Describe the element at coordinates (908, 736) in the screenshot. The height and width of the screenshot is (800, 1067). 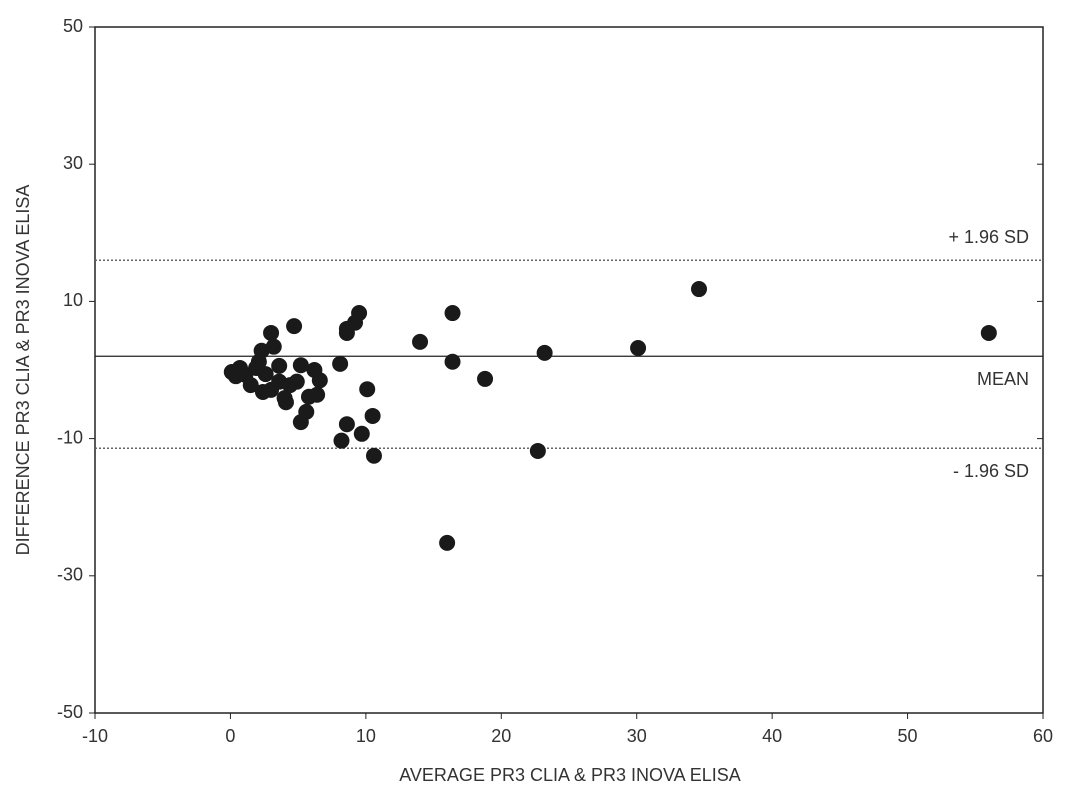
I see `x-tick-label: 50` at that location.